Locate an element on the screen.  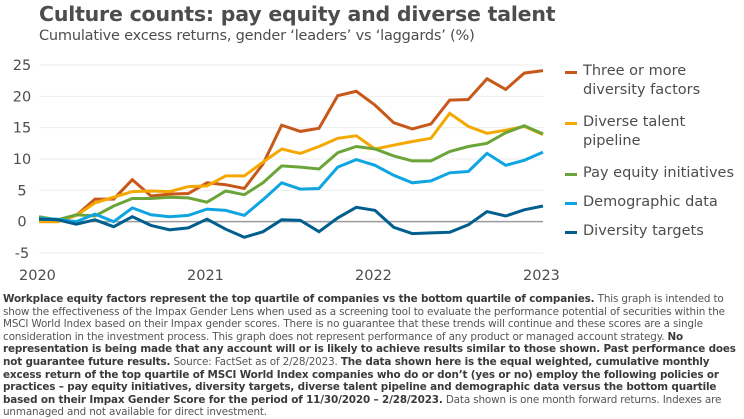
x-tick-label: 2021 is located at coordinates (205, 276).